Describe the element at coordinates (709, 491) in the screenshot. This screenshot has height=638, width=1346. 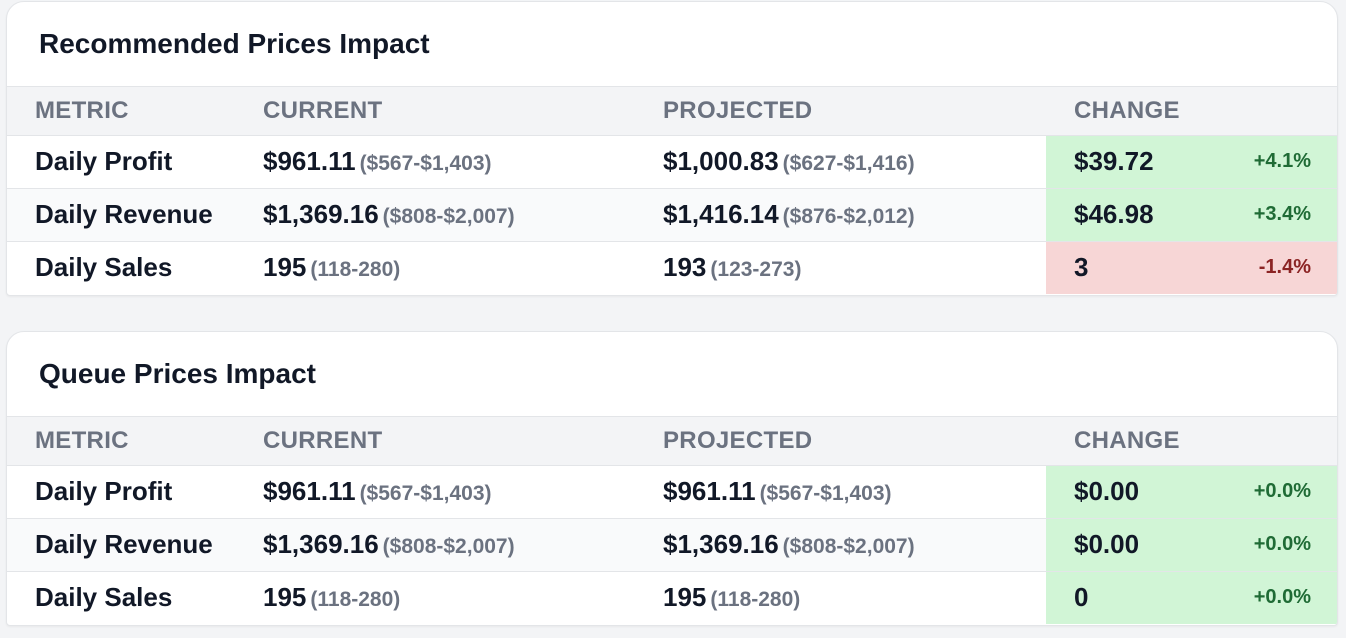
I see `projected-value: $961.11` at that location.